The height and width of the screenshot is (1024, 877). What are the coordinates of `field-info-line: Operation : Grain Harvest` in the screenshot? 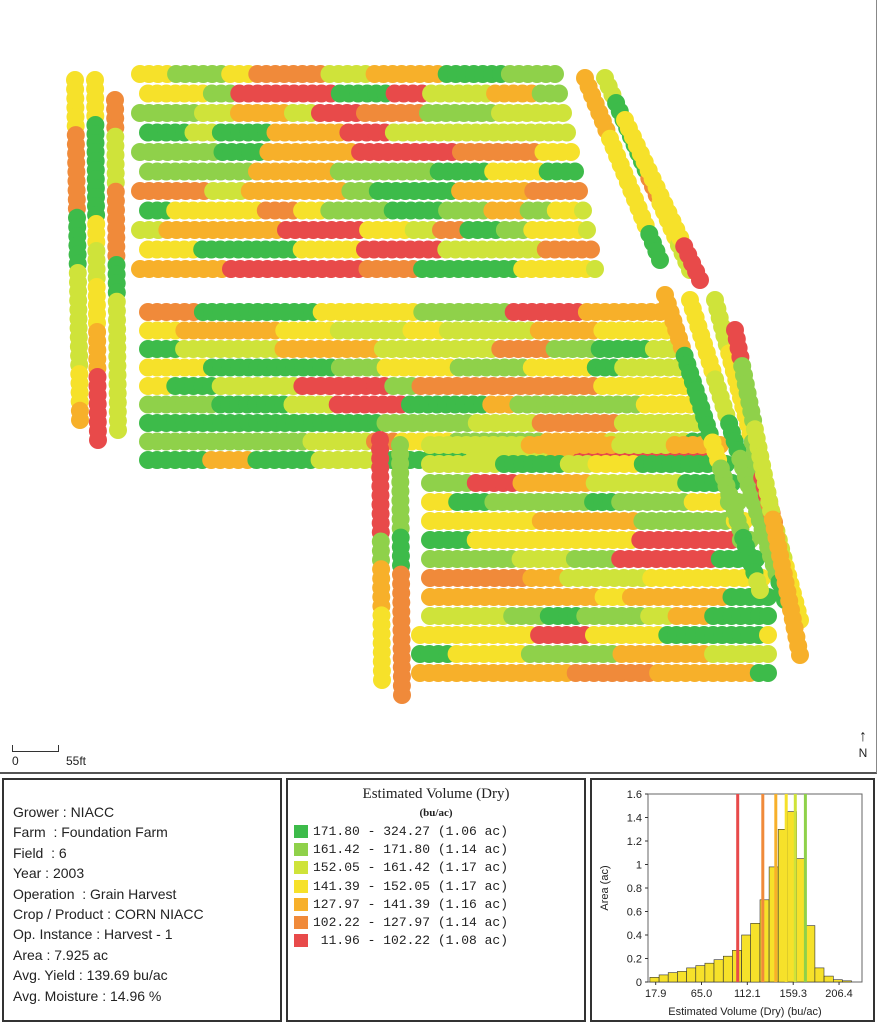 It's located at (95, 893).